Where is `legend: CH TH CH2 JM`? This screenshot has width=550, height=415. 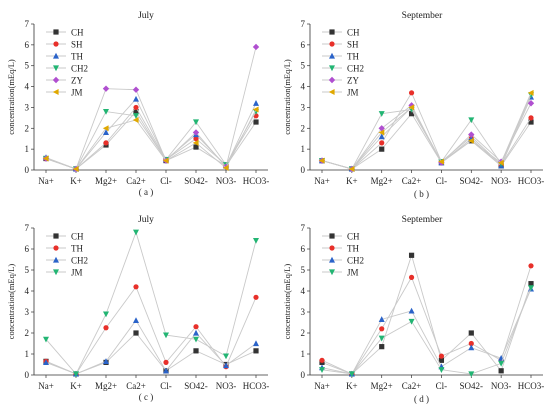 legend: CH TH CH2 JM is located at coordinates (343, 255).